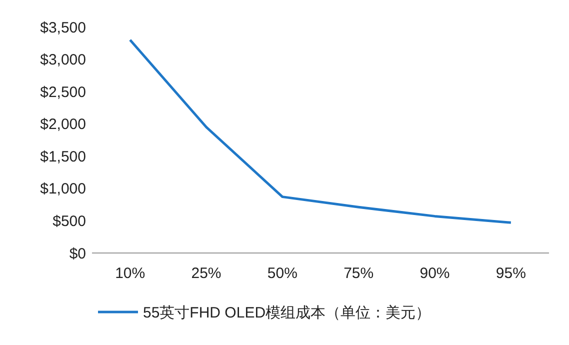  I want to click on x-tick-label: 25%, so click(206, 273).